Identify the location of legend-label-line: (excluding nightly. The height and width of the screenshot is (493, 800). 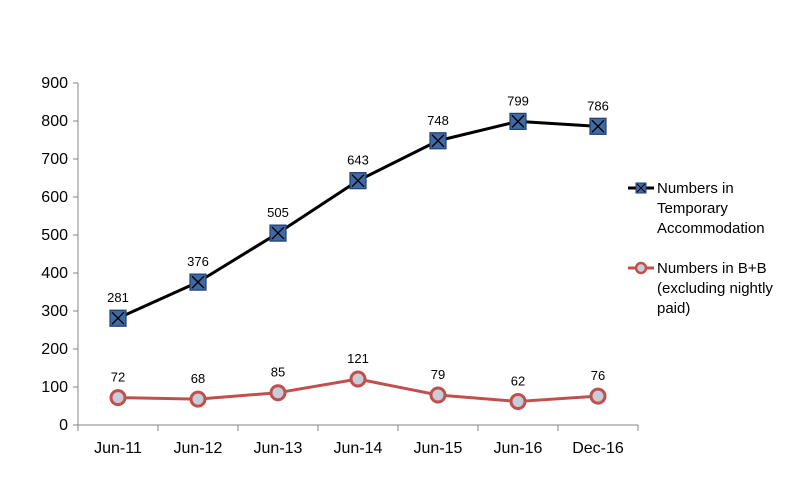
(715, 288).